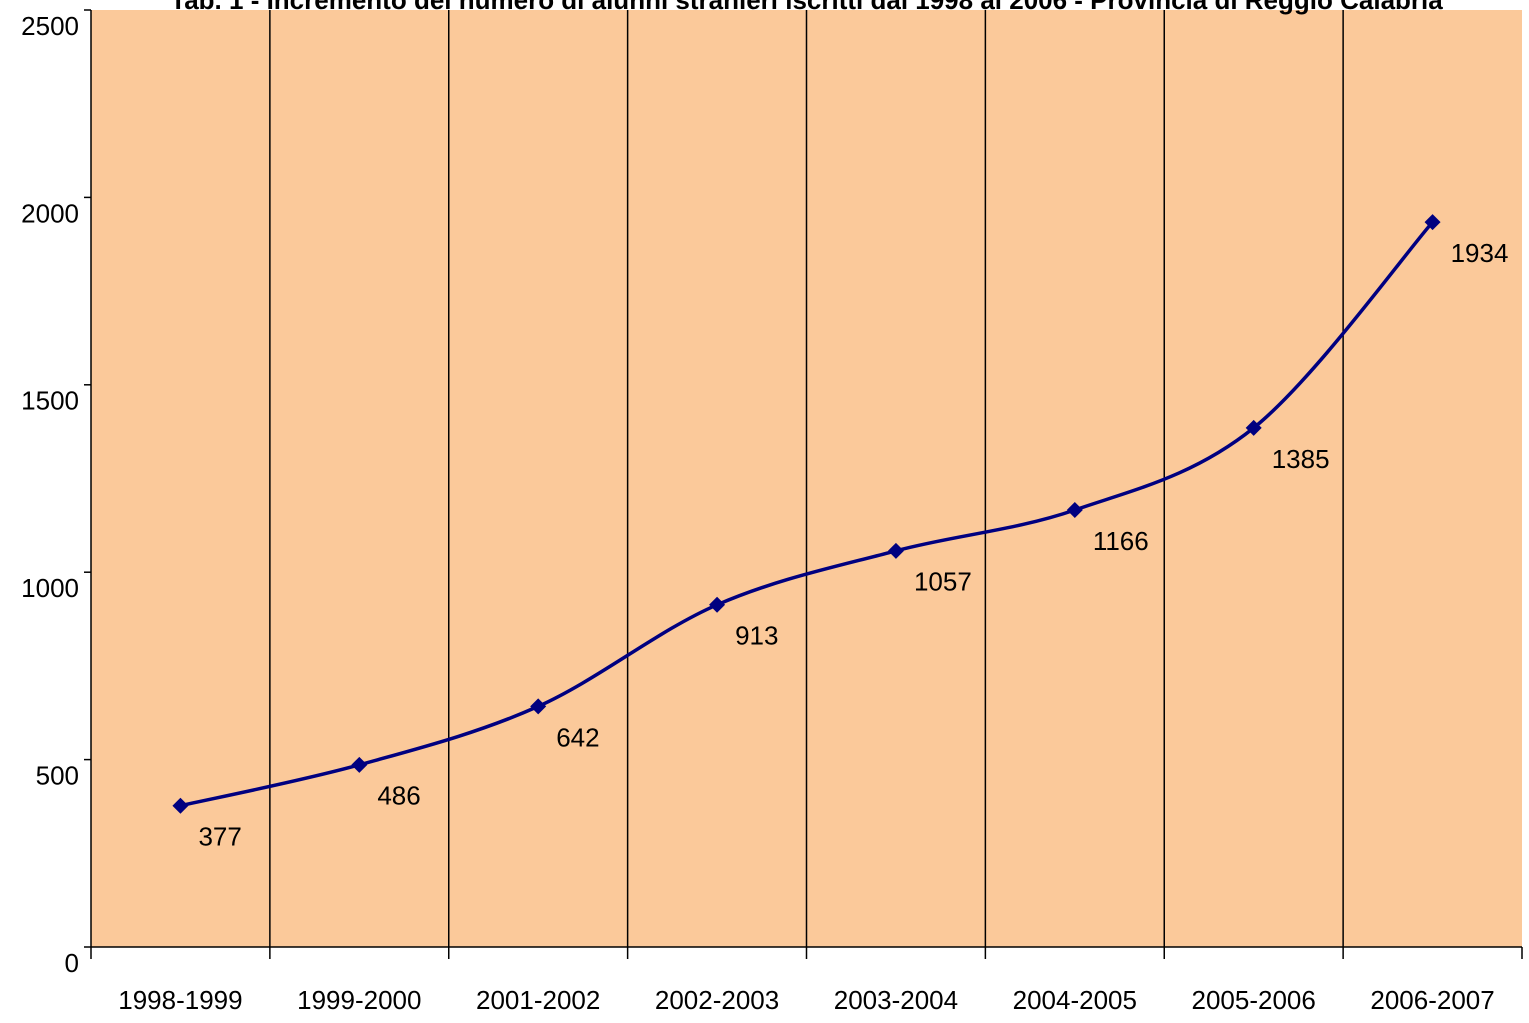 This screenshot has width=1529, height=1023. I want to click on x-tick-label: 2001-2002, so click(538, 1000).